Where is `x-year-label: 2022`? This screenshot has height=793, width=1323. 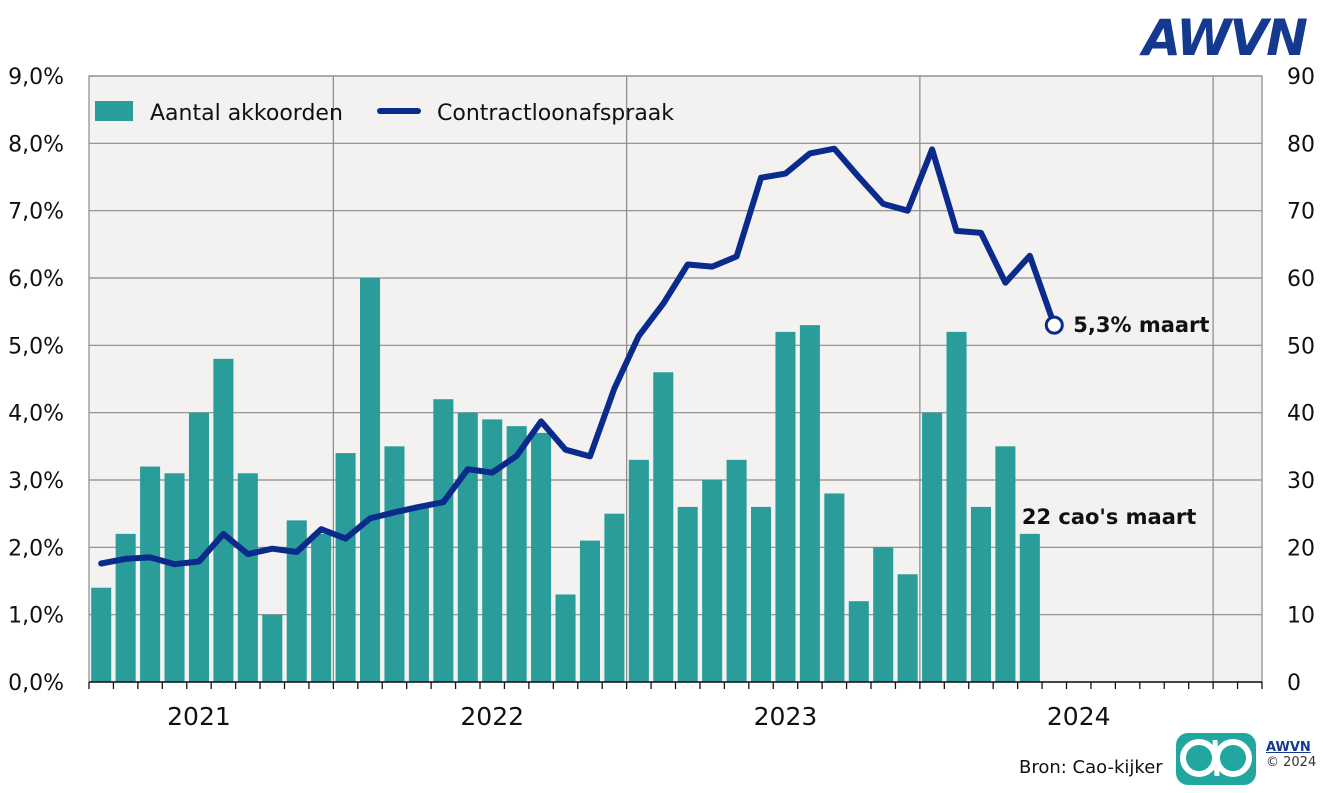
x-year-label: 2022 is located at coordinates (492, 716).